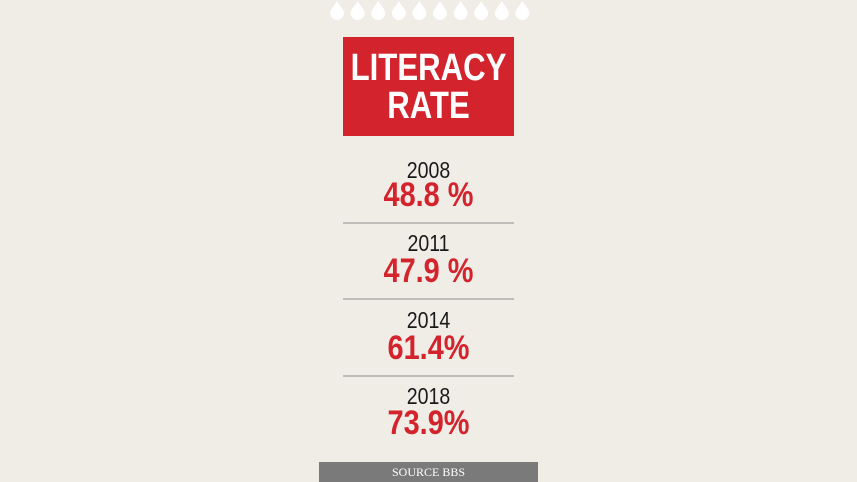 The height and width of the screenshot is (482, 857). I want to click on year: 2008, so click(428, 171).